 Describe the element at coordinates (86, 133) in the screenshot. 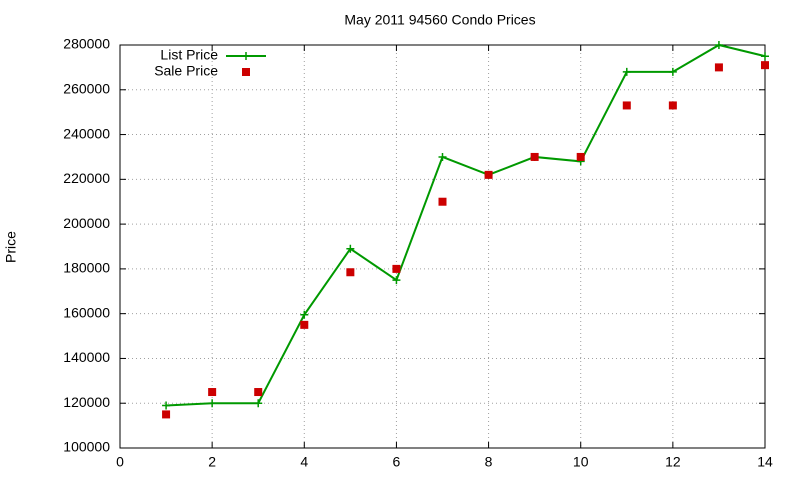

I see `y-tick-label: 240000` at that location.